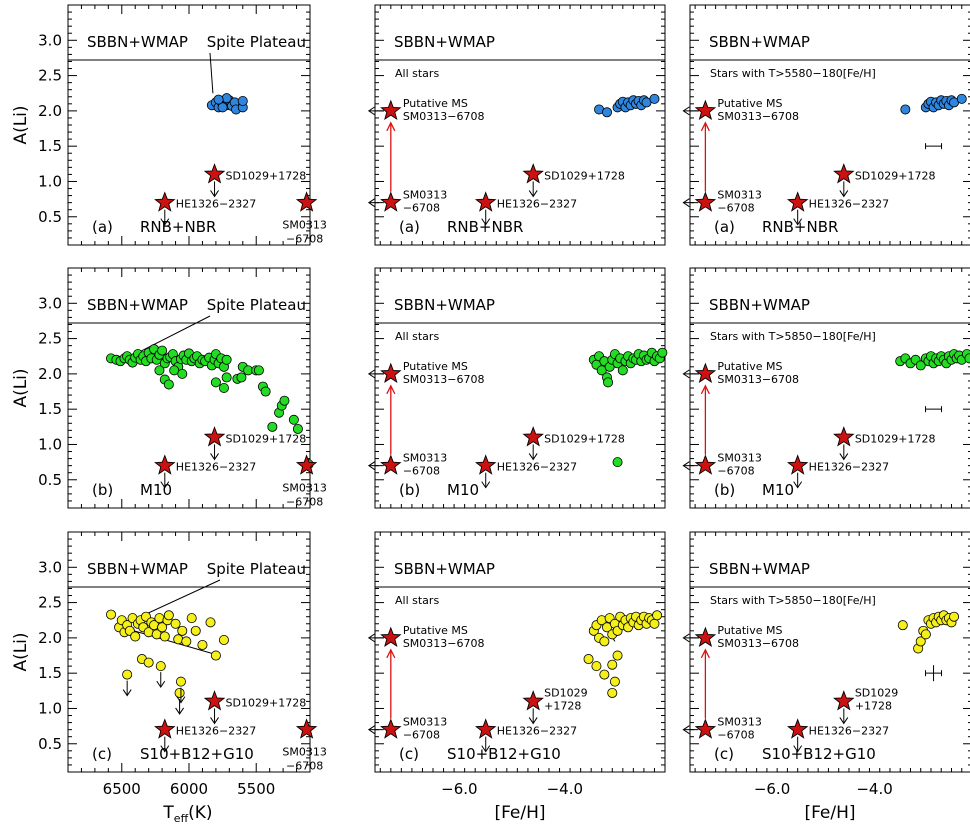  Describe the element at coordinates (463, 490) in the screenshot. I see `panel-sample: M10` at that location.